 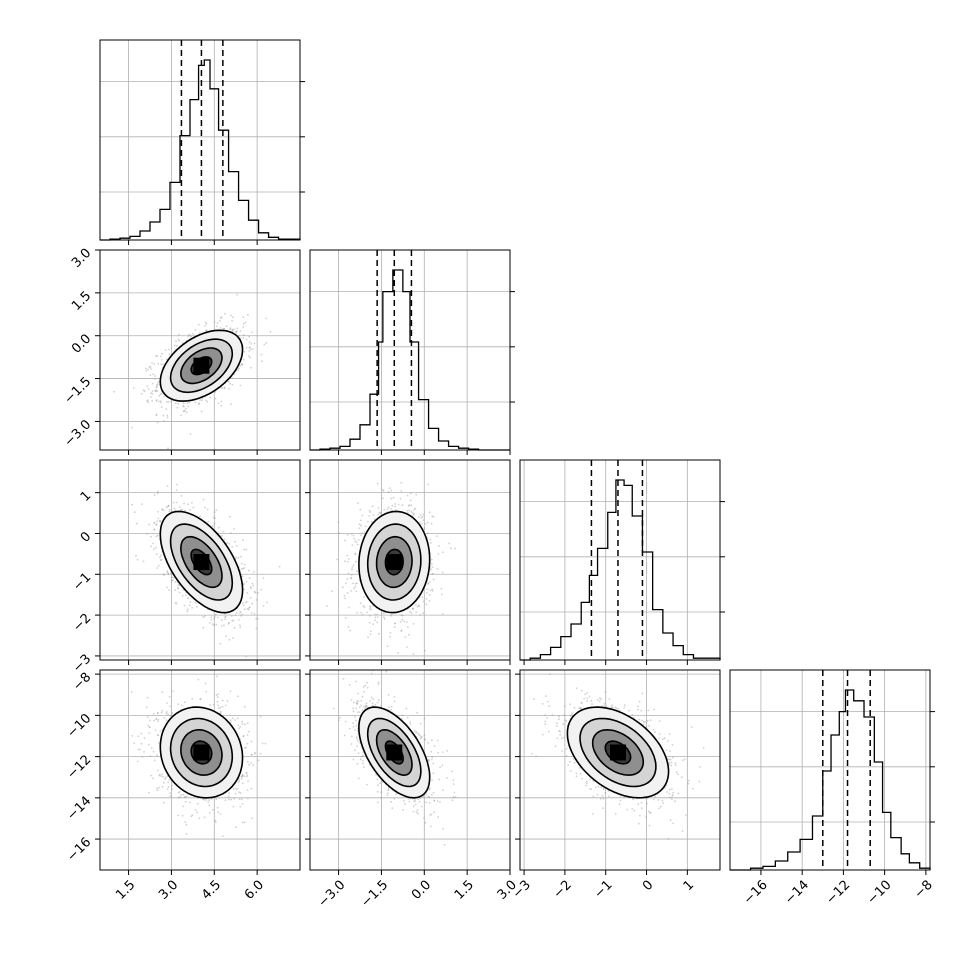 I want to click on pair-panel-1-3: −3.0 −1.5 0.0 1.5 3.0, so click(x=412, y=790).